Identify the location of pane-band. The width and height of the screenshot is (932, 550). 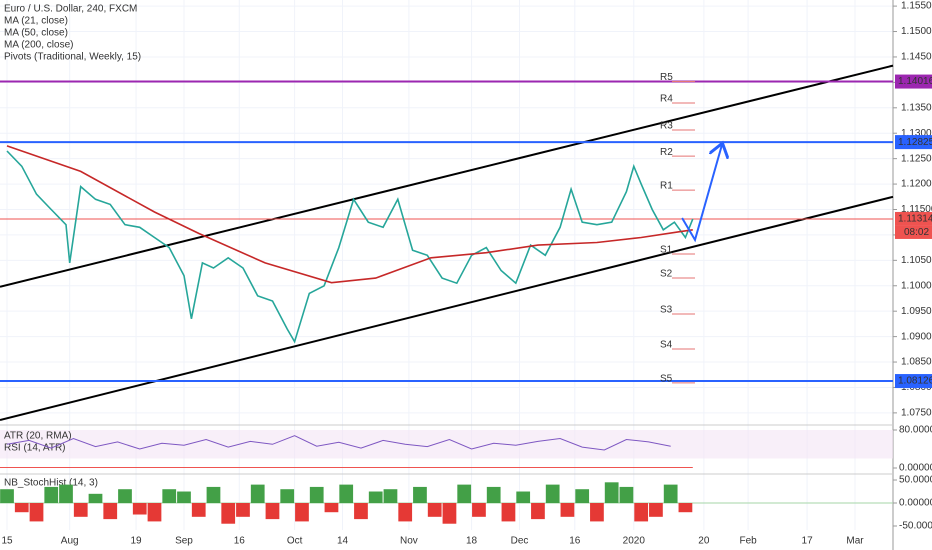
(446, 444).